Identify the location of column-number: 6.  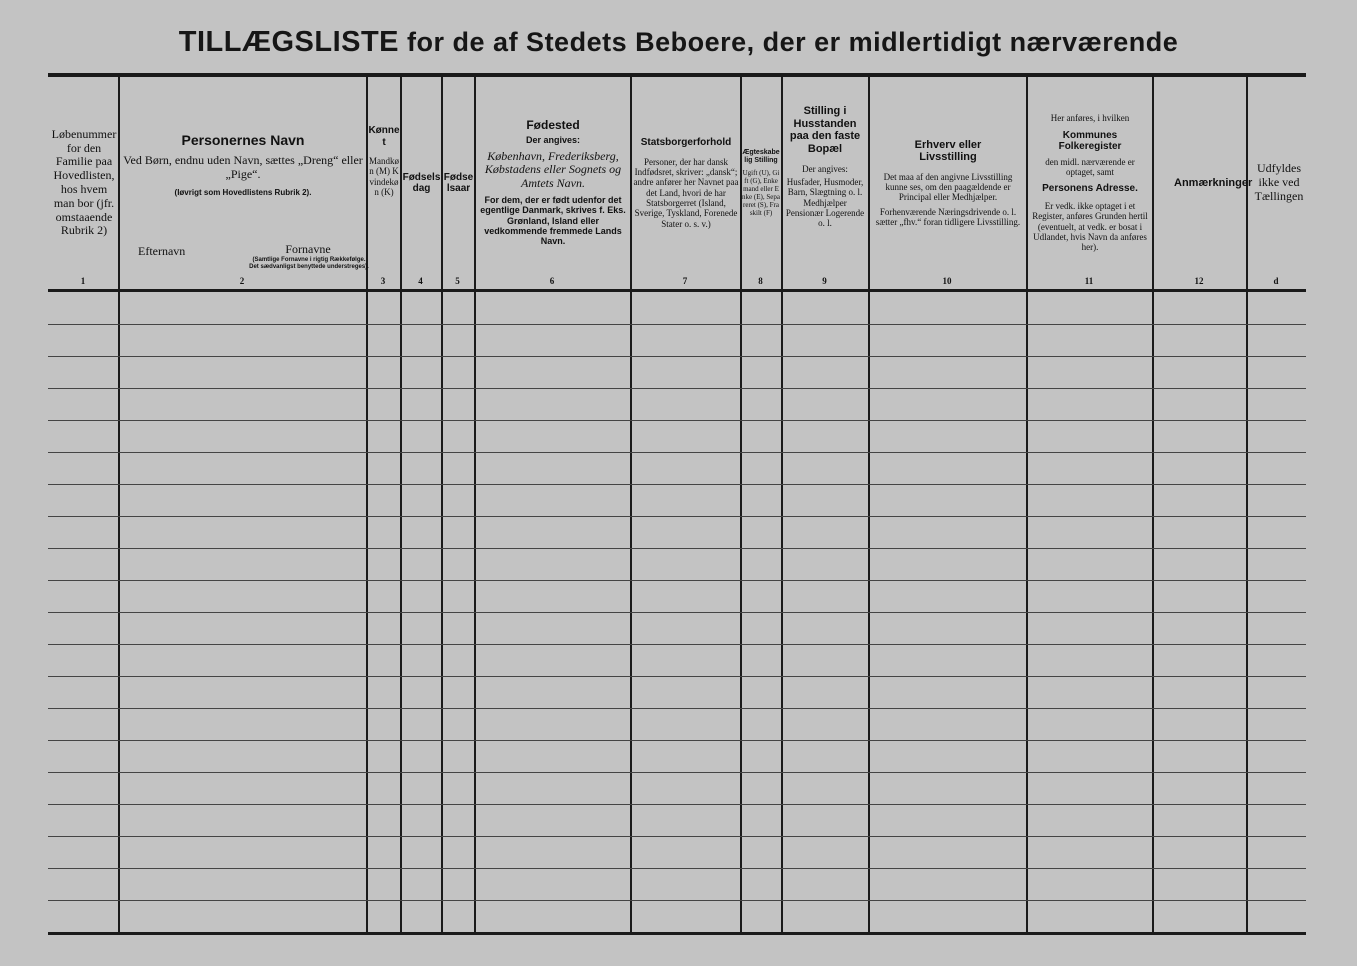
(552, 281).